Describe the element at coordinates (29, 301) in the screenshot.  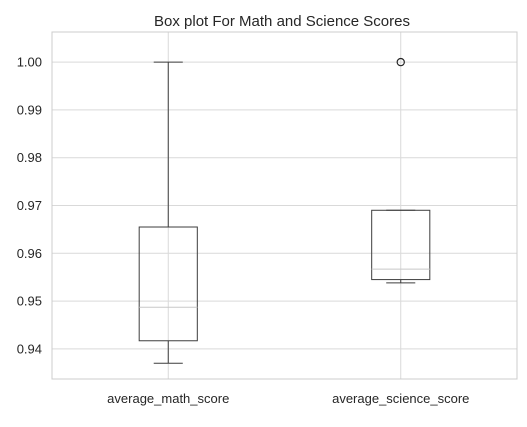
I see `y-tick-label: 0.95` at that location.